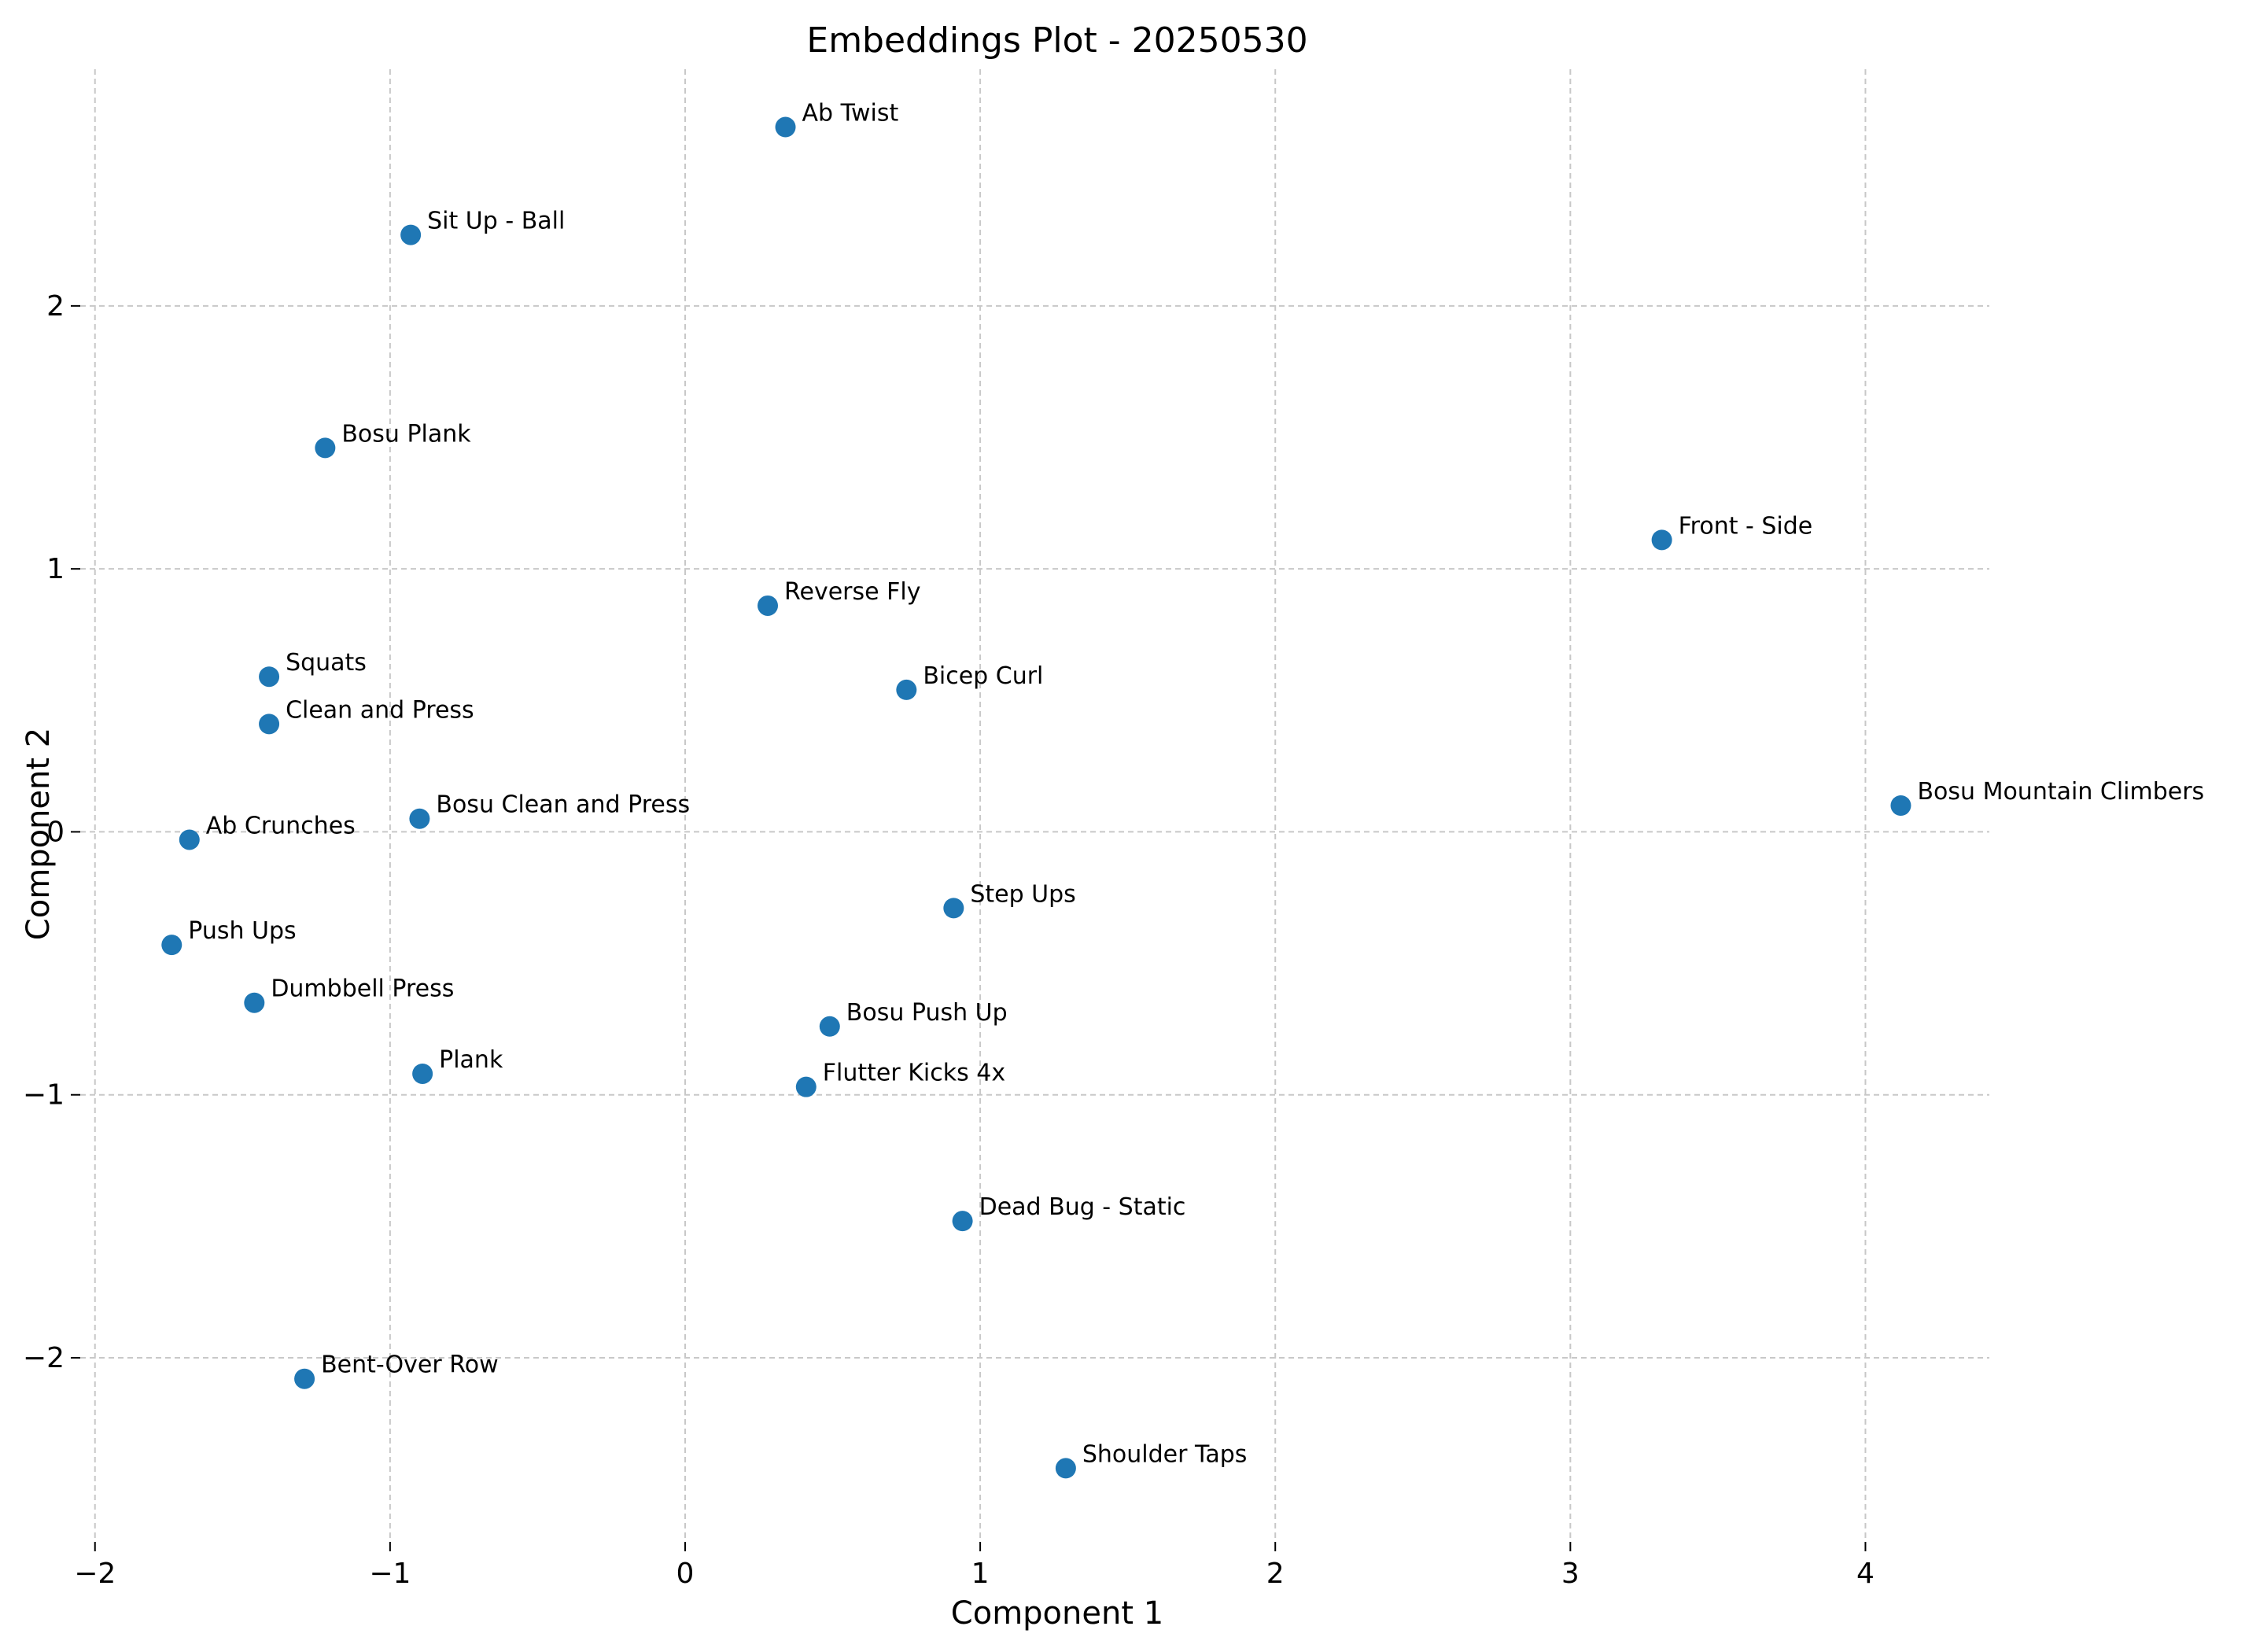 Image resolution: width=2245 pixels, height=1652 pixels. Describe the element at coordinates (95, 1574) in the screenshot. I see `x-tick-label: −2` at that location.